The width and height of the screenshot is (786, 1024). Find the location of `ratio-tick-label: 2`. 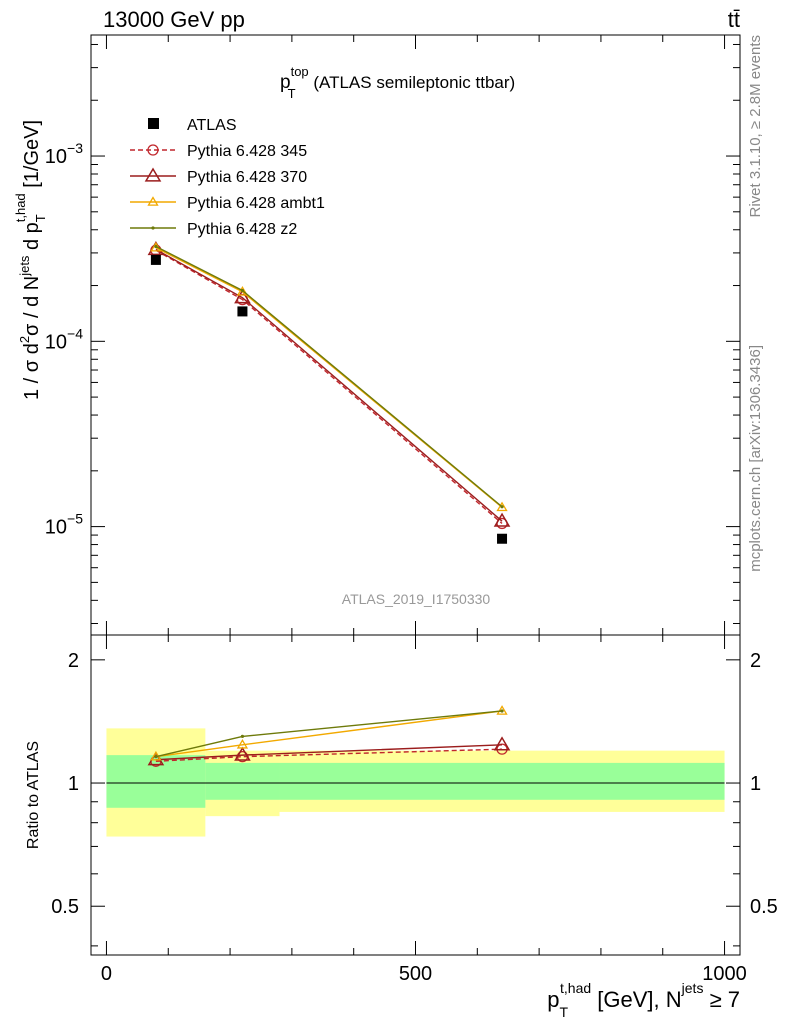

ratio-tick-label: 2 is located at coordinates (73, 661).